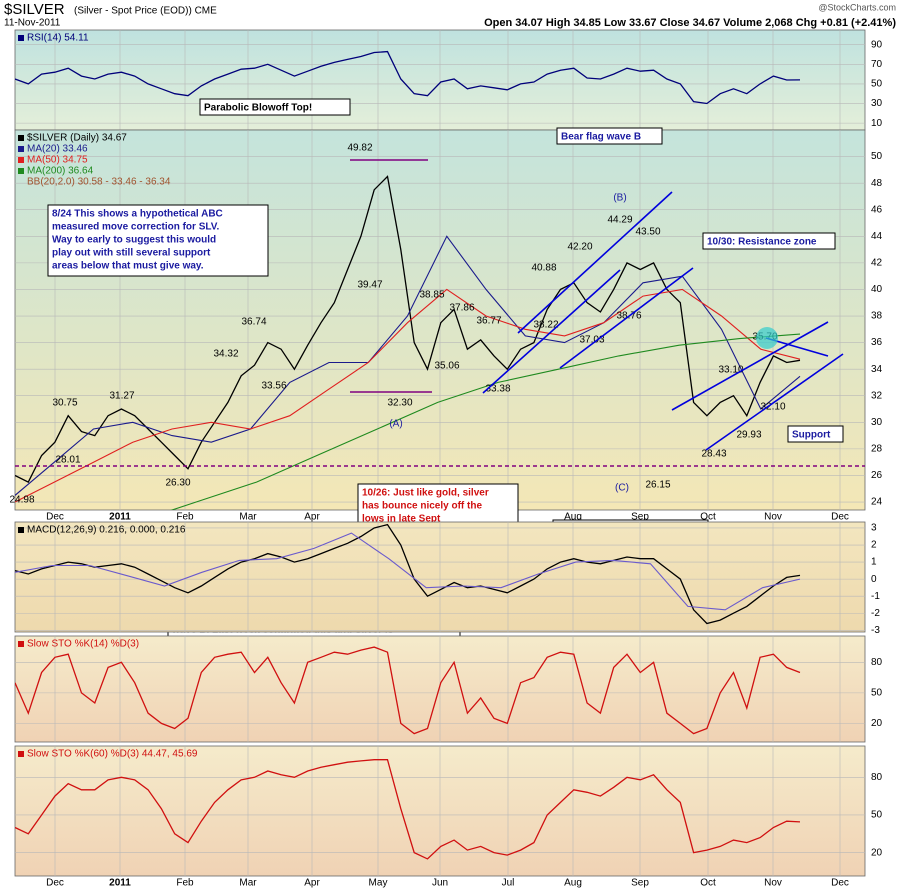 The width and height of the screenshot is (900, 896). I want to click on price-label: 38.22, so click(545, 325).